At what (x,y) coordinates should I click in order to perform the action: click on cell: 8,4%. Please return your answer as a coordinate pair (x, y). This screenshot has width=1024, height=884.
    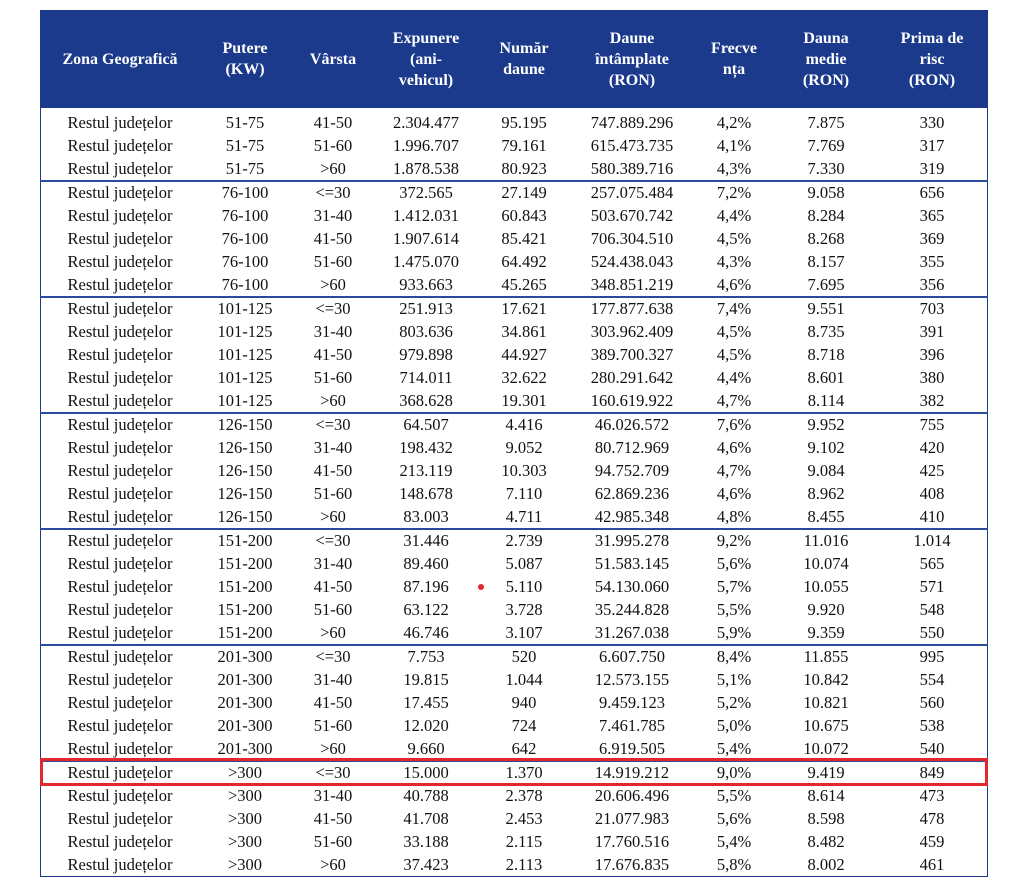
    Looking at the image, I should click on (734, 656).